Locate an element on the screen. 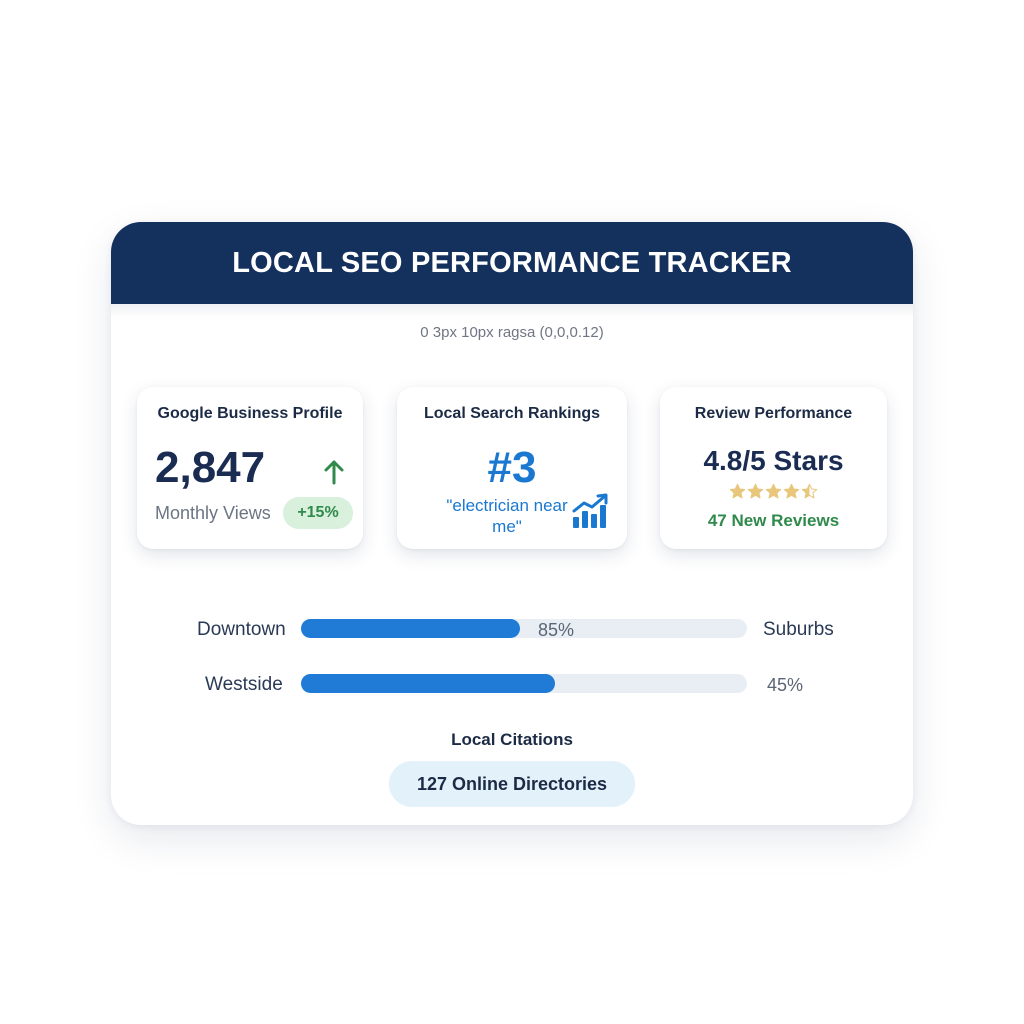 This screenshot has height=1024, width=1024. region-downtown-fill is located at coordinates (410, 628).